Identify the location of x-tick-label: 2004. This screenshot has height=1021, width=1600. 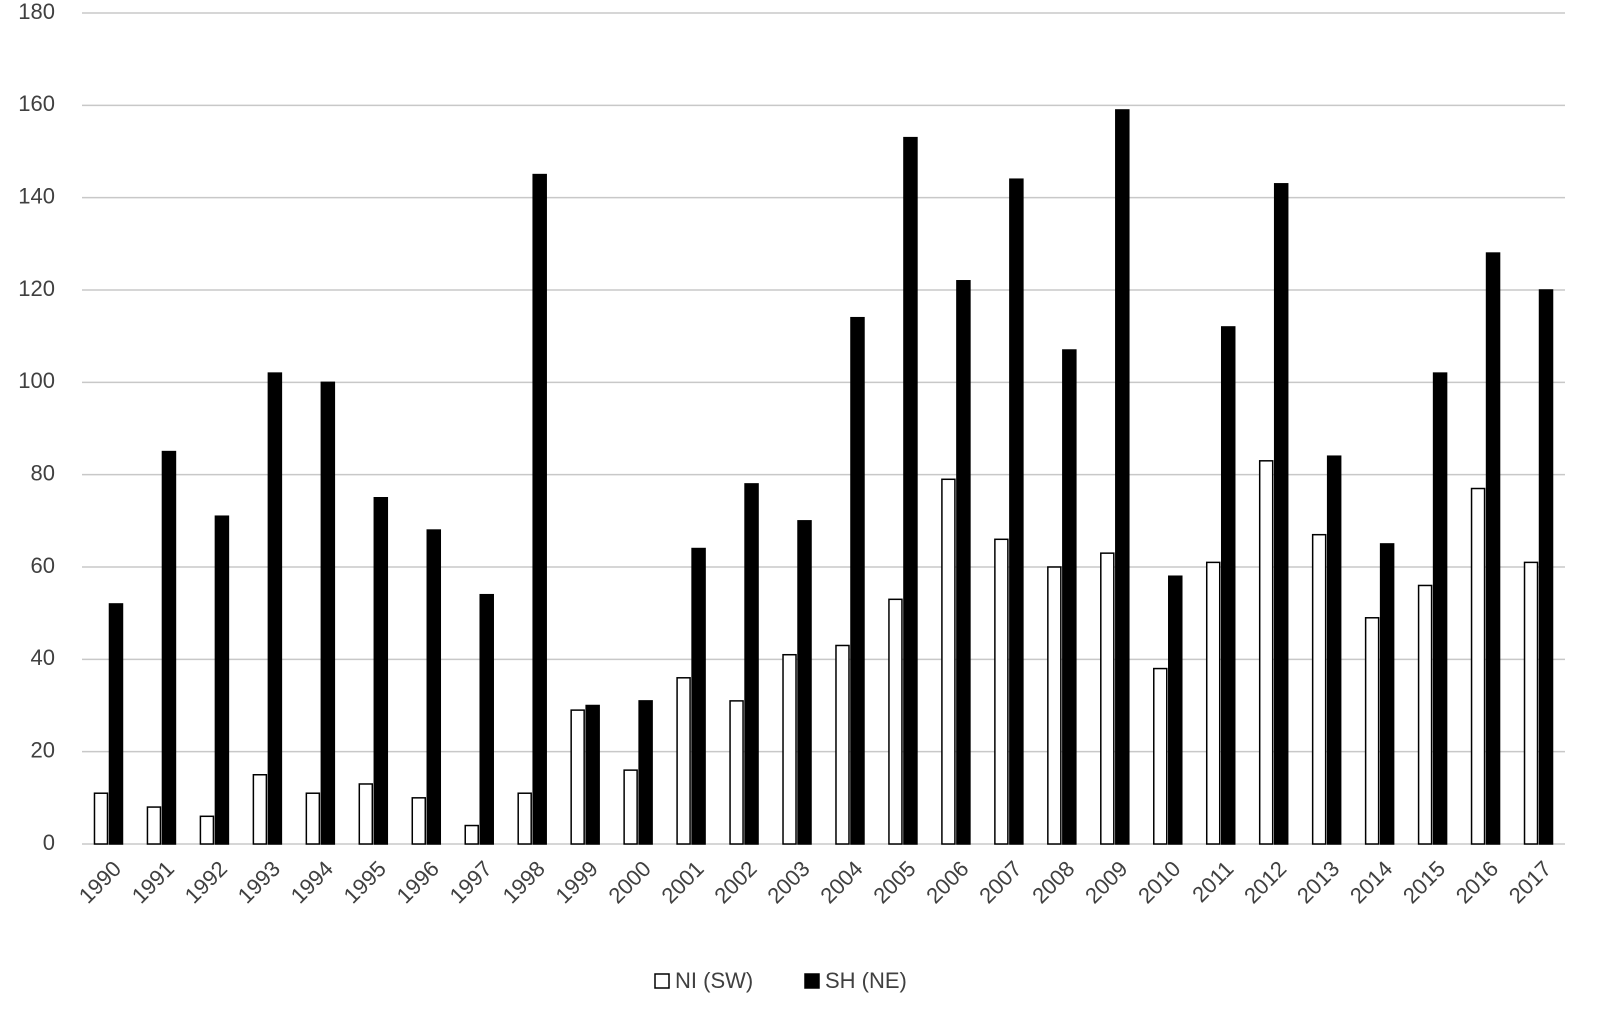
(841, 882).